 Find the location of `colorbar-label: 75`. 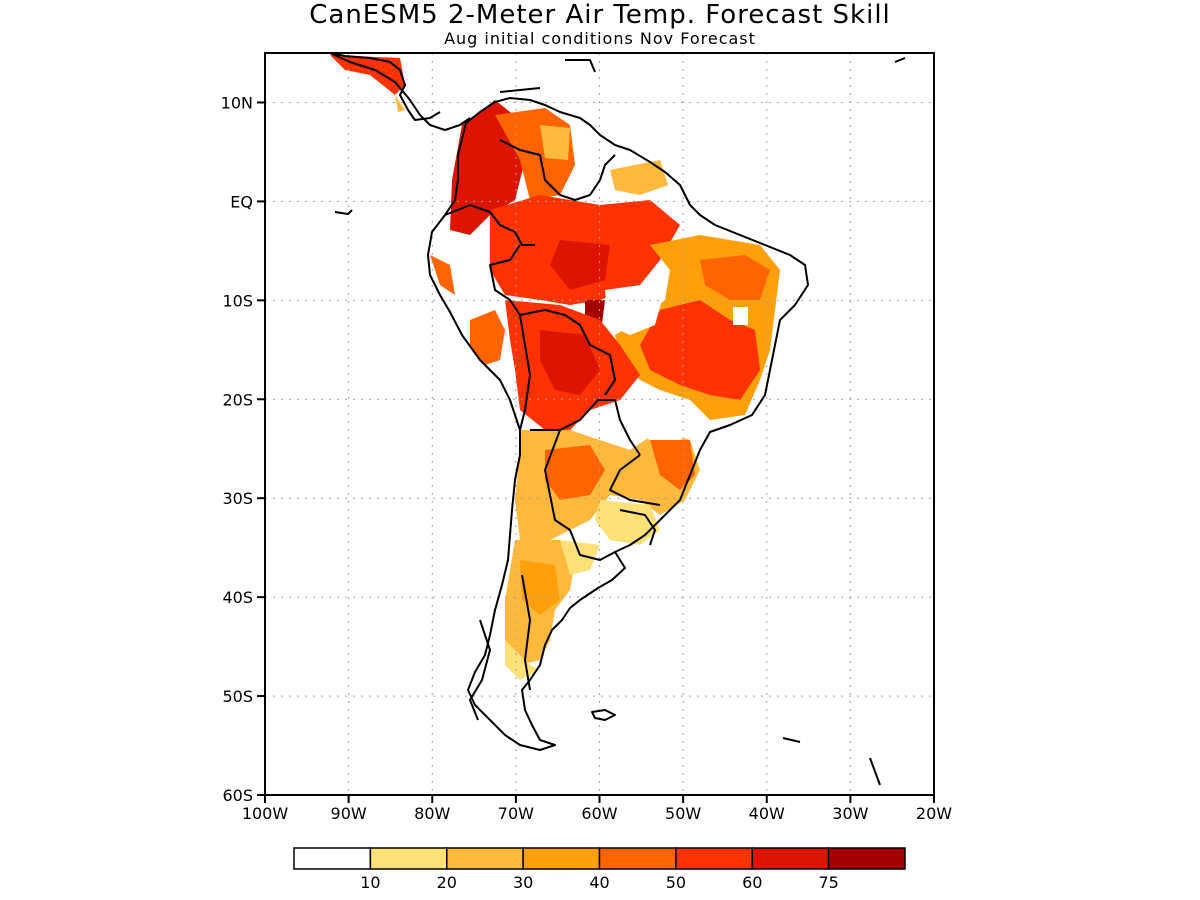

colorbar-label: 75 is located at coordinates (828, 882).